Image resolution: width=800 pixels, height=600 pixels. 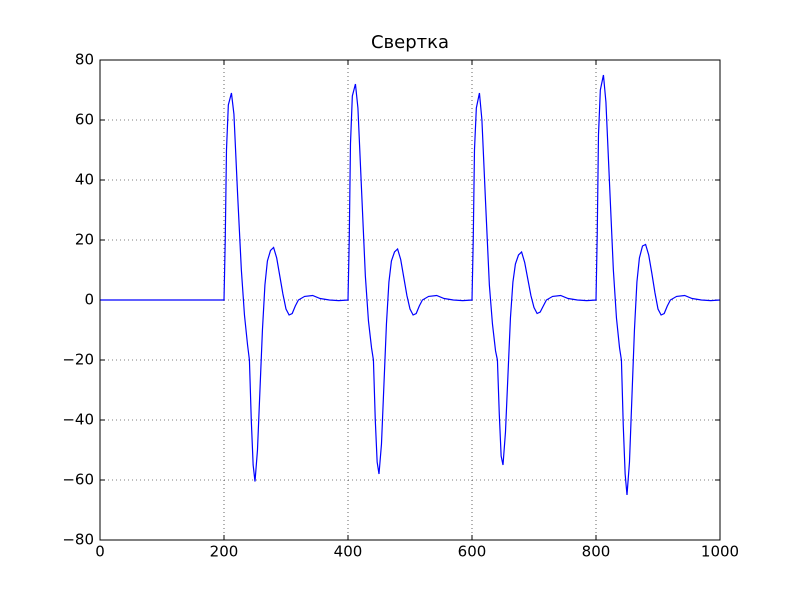 What do you see at coordinates (78, 360) in the screenshot?
I see `y-tick-label: −20` at bounding box center [78, 360].